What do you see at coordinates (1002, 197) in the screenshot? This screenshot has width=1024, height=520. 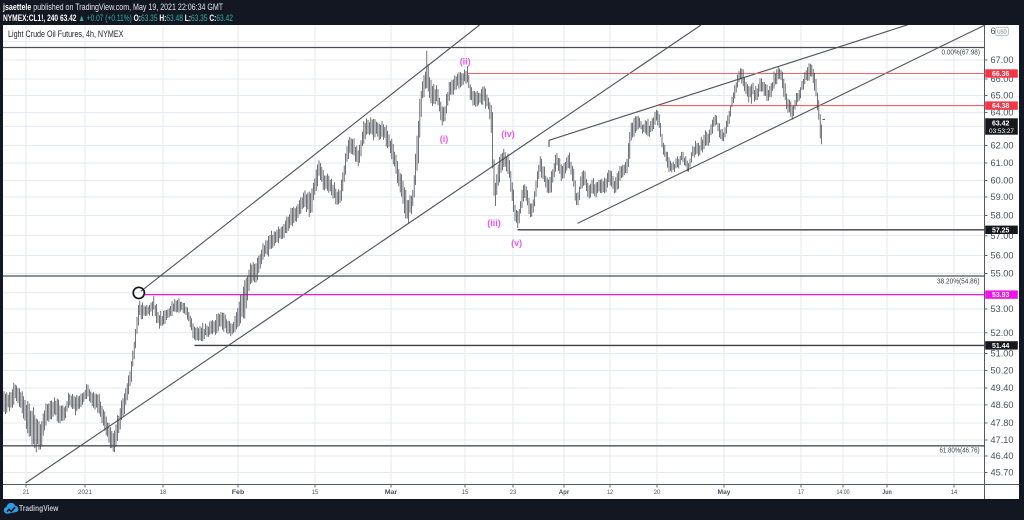 I see `svg-text: 59.00` at bounding box center [1002, 197].